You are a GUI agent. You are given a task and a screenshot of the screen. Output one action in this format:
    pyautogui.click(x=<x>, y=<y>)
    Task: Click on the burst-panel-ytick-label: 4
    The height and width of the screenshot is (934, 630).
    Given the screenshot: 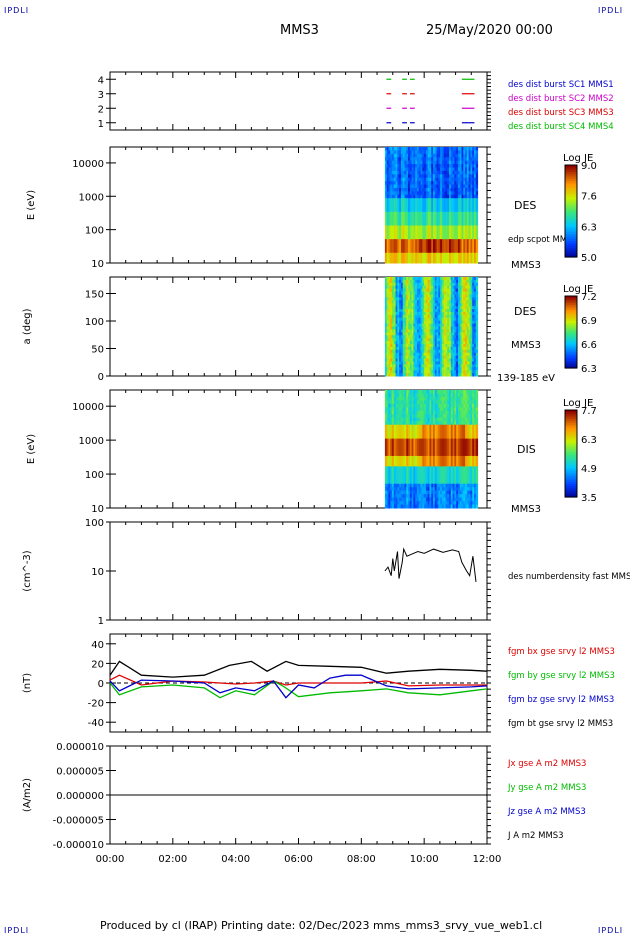 What is the action you would take?
    pyautogui.click(x=101, y=80)
    